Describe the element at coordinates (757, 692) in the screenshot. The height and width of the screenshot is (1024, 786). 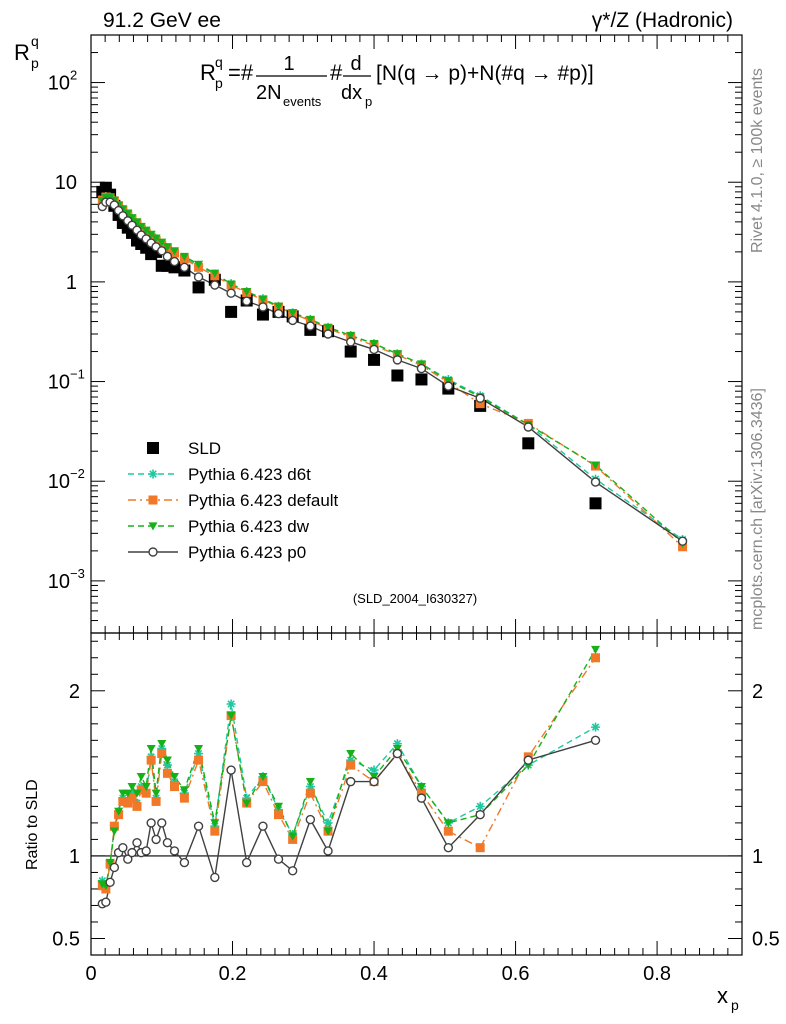
I see `ratio-ytick-label-right: 2` at that location.